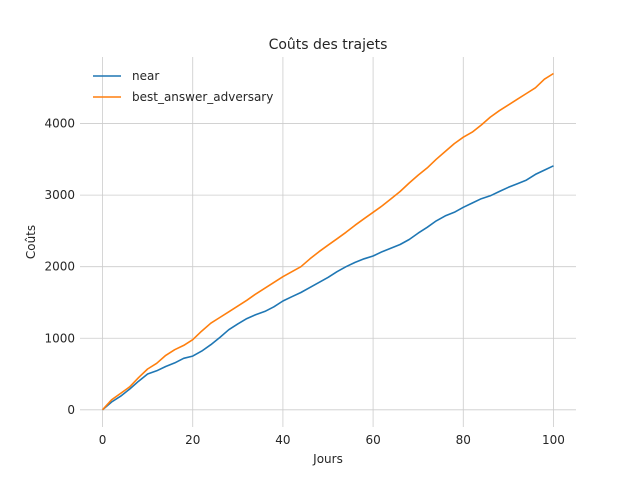 The width and height of the screenshot is (640, 480). Describe the element at coordinates (327, 459) in the screenshot. I see `x-axis-label: Jours` at that location.